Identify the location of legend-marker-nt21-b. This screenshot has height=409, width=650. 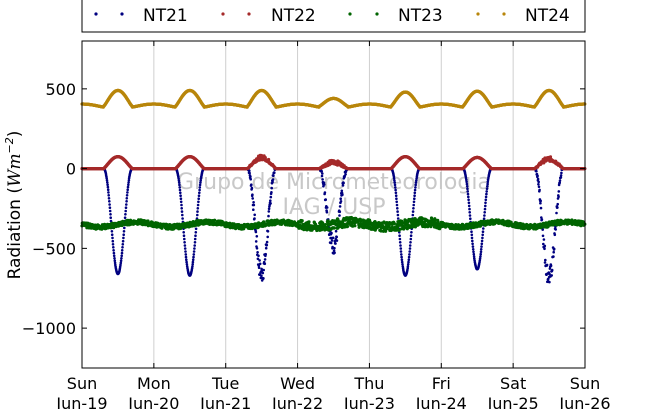
(122, 14).